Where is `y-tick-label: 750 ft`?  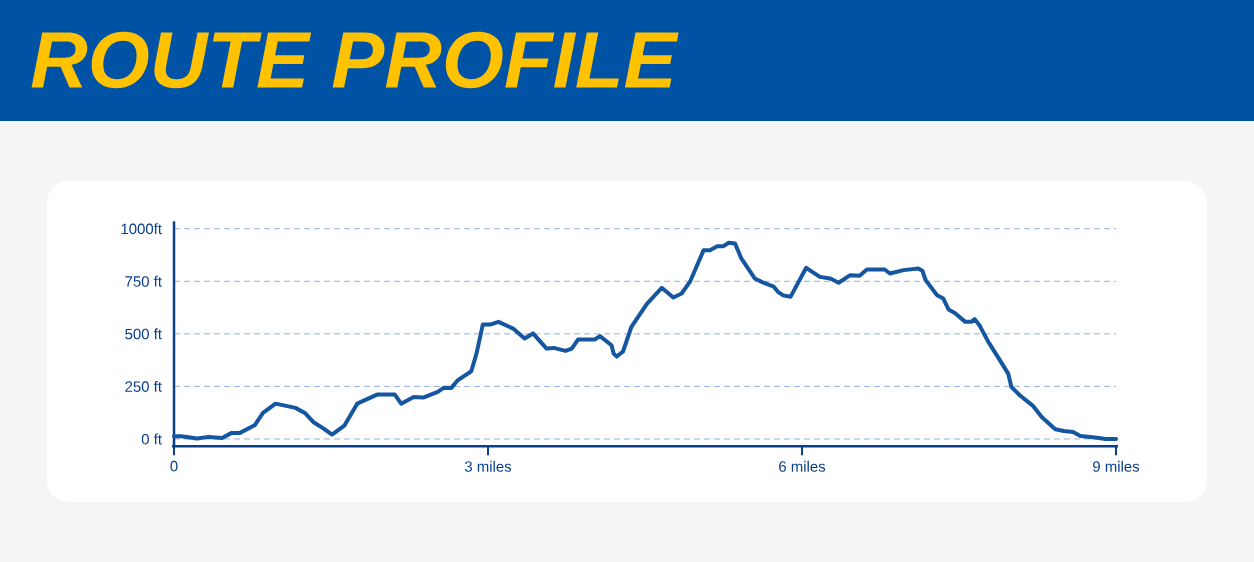
y-tick-label: 750 ft is located at coordinates (143, 281).